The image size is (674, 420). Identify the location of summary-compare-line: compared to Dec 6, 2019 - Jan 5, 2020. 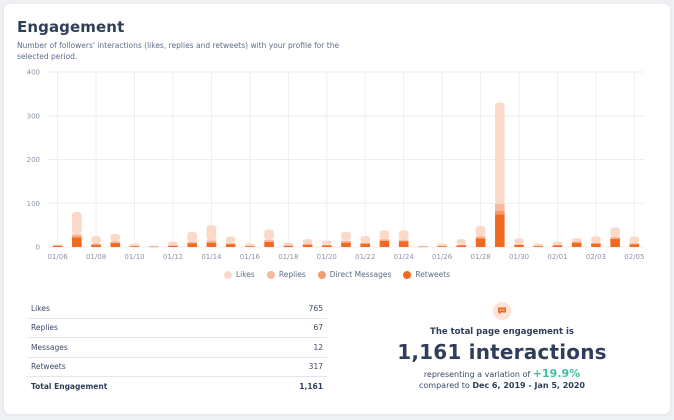
(502, 385).